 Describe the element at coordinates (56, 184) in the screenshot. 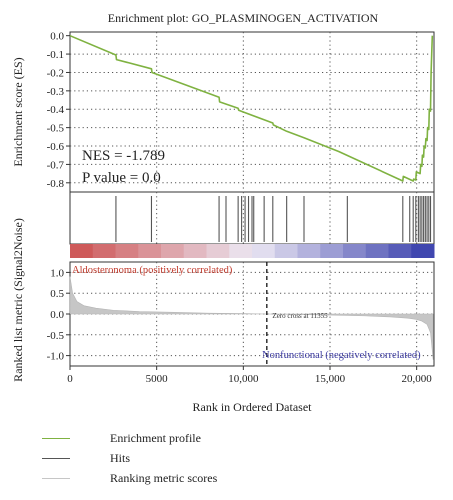

I see `es-y-tick-label: -0.8` at that location.